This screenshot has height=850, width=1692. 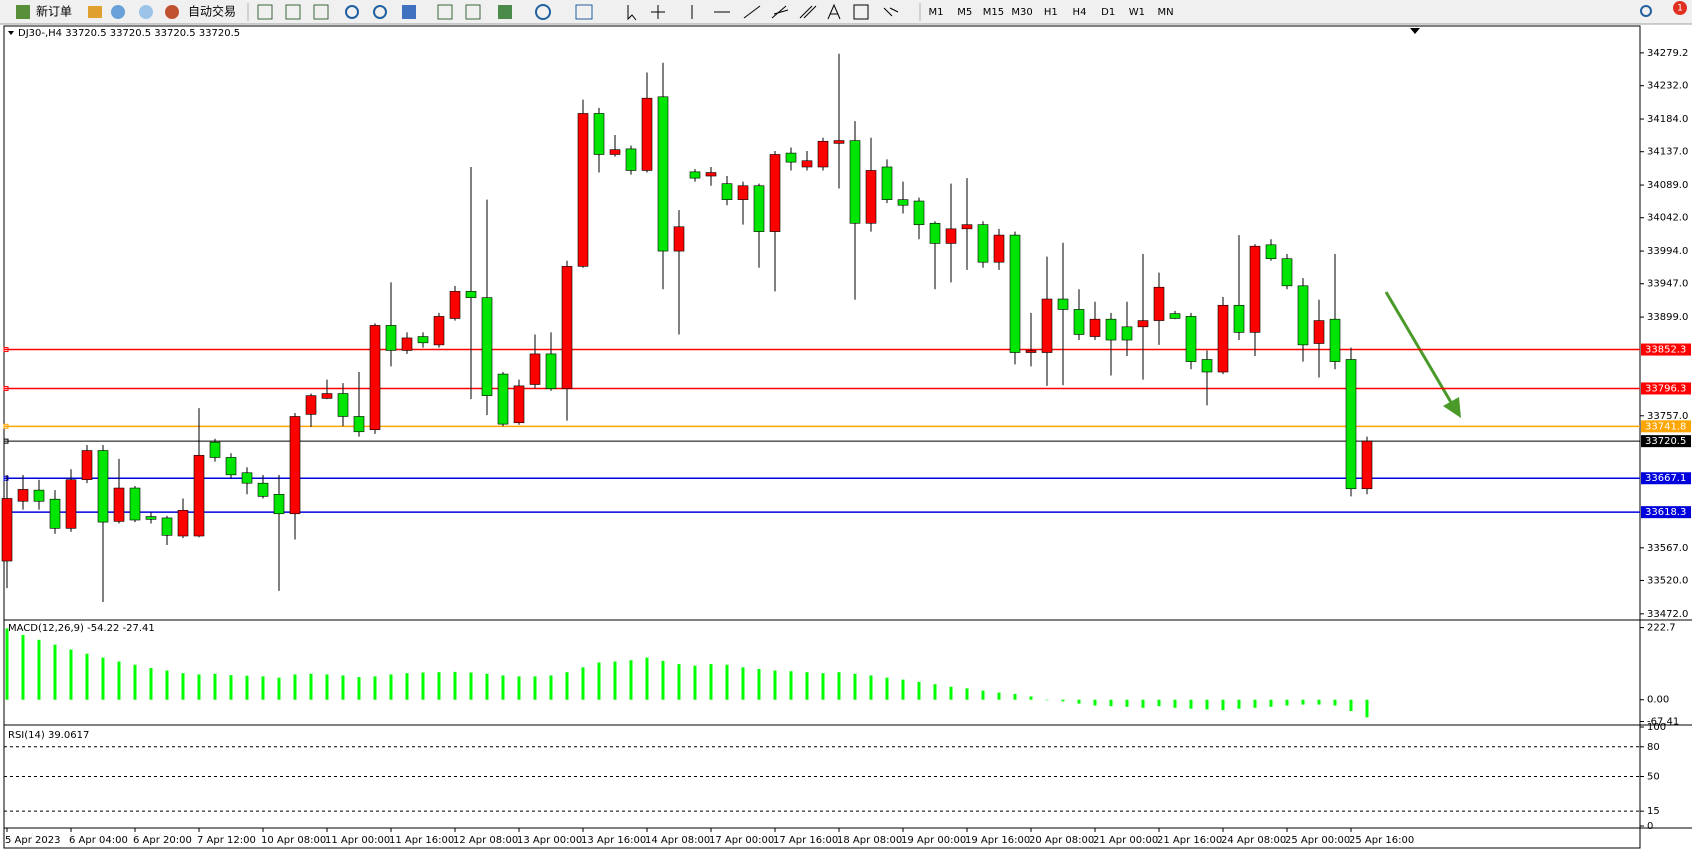 What do you see at coordinates (752, 12) in the screenshot?
I see `trendline-tool` at bounding box center [752, 12].